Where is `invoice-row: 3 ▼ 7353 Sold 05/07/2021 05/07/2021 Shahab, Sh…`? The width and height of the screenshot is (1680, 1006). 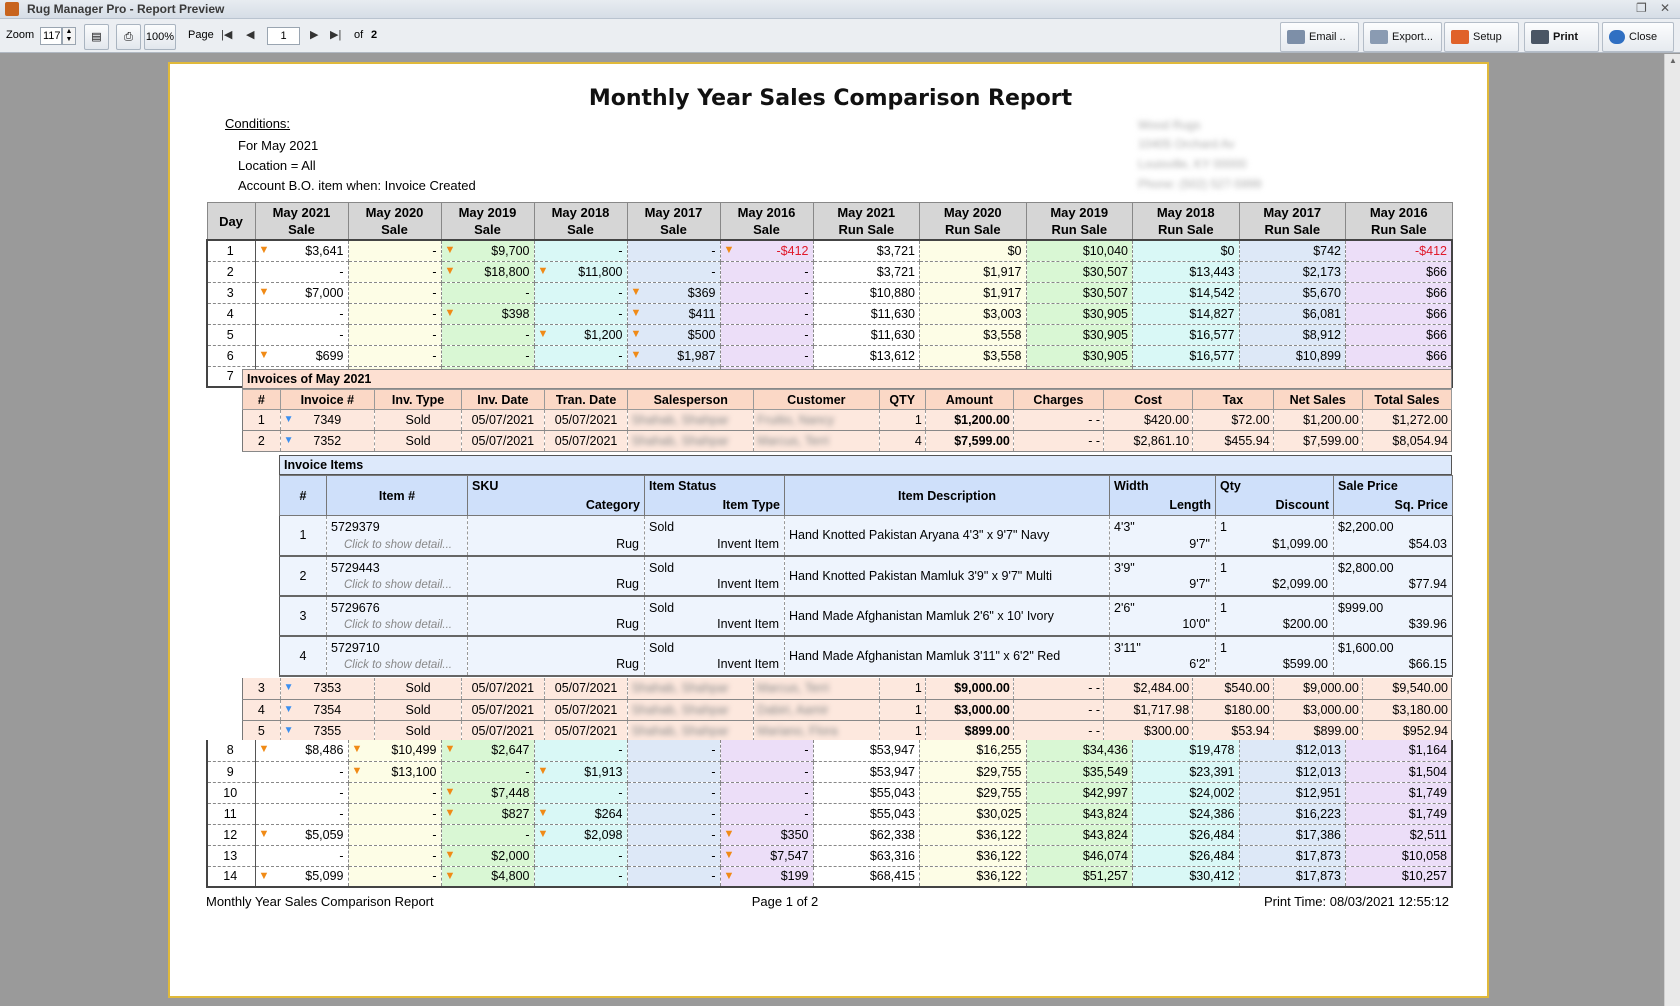
invoice-row: 3 ▼ 7353 Sold 05/07/2021 05/07/2021 Shahab, Sh… is located at coordinates (847, 689).